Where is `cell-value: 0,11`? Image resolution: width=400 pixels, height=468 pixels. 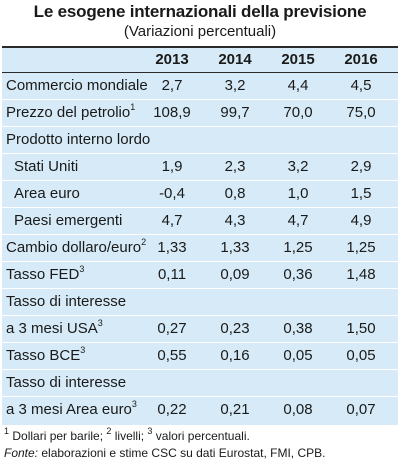
cell-value: 0,11 is located at coordinates (172, 274).